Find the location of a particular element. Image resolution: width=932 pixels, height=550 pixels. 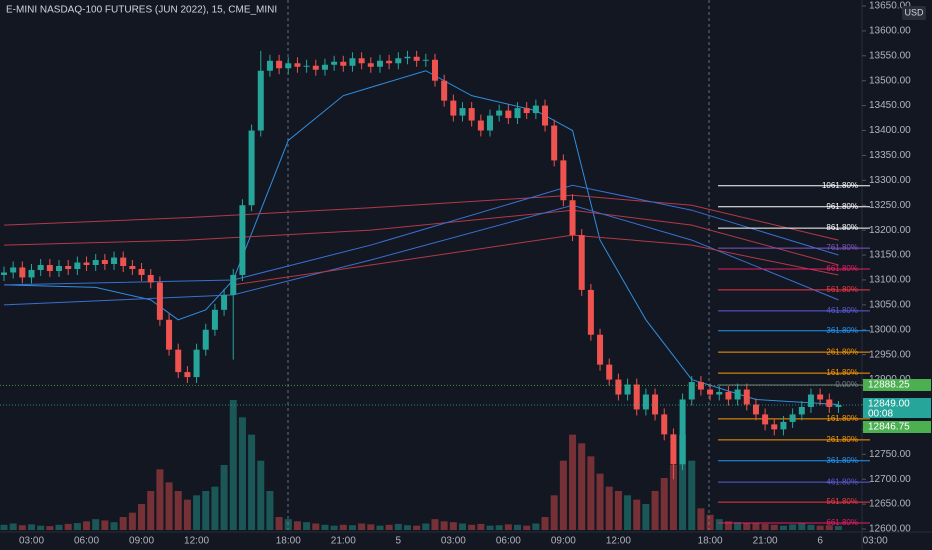

fib-label: 461.80% is located at coordinates (842, 481).